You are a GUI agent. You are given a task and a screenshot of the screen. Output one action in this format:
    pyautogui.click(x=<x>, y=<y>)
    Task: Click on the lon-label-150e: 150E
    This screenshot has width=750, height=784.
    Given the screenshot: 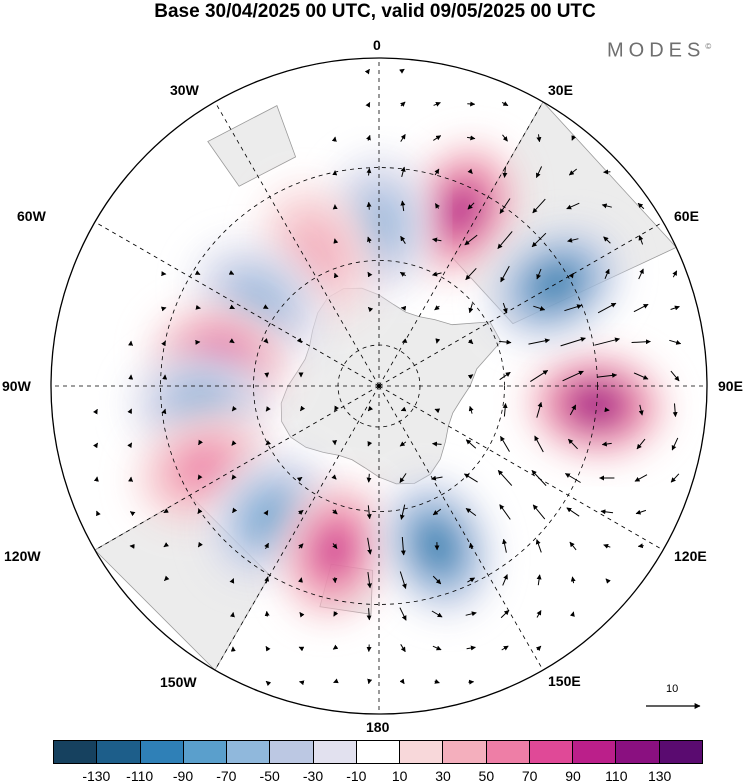 What is the action you would take?
    pyautogui.click(x=564, y=681)
    